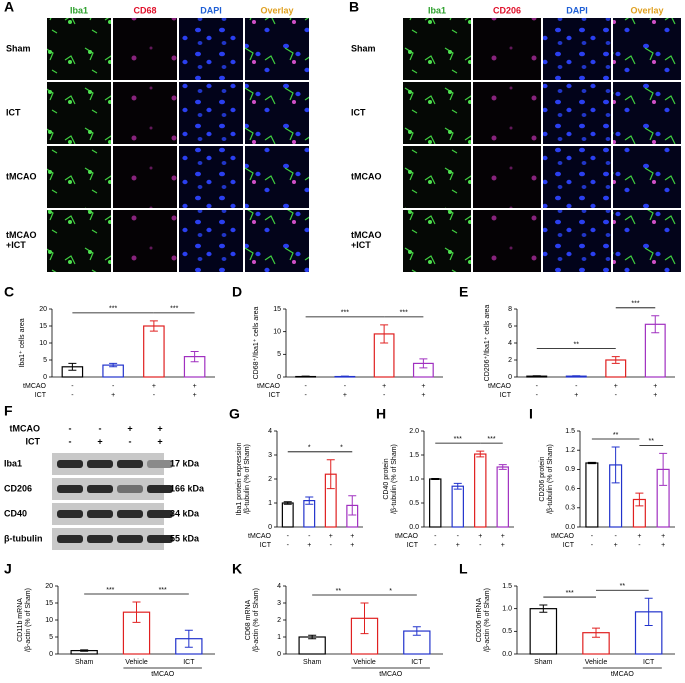  Describe the element at coordinates (386, 478) in the screenshot. I see `y-axis-label: CD40 protein` at that location.